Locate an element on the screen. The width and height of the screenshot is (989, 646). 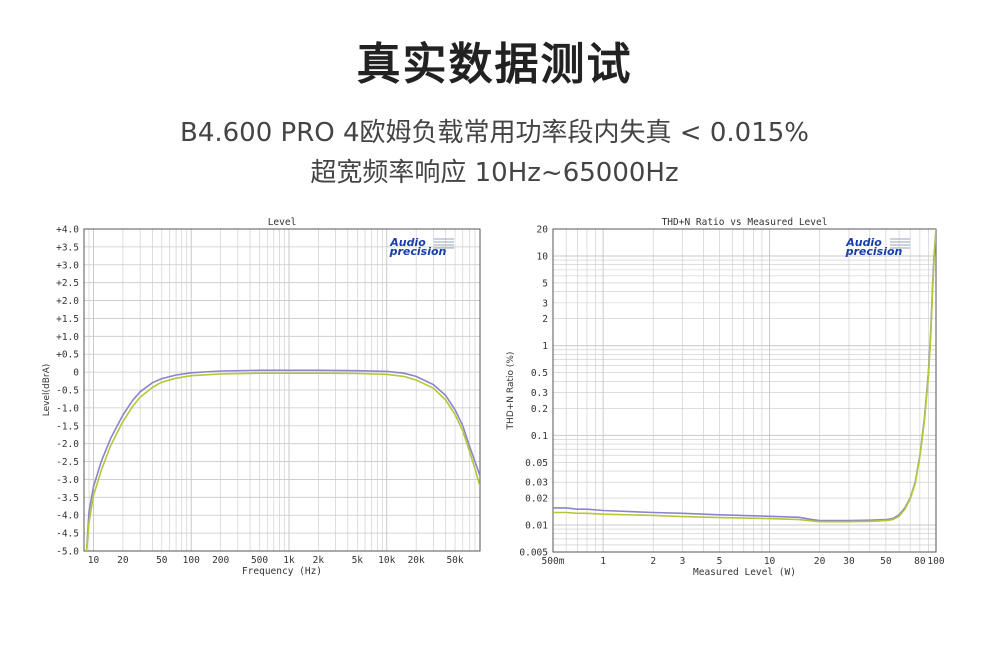
x-tick-label: 200 is located at coordinates (220, 560).